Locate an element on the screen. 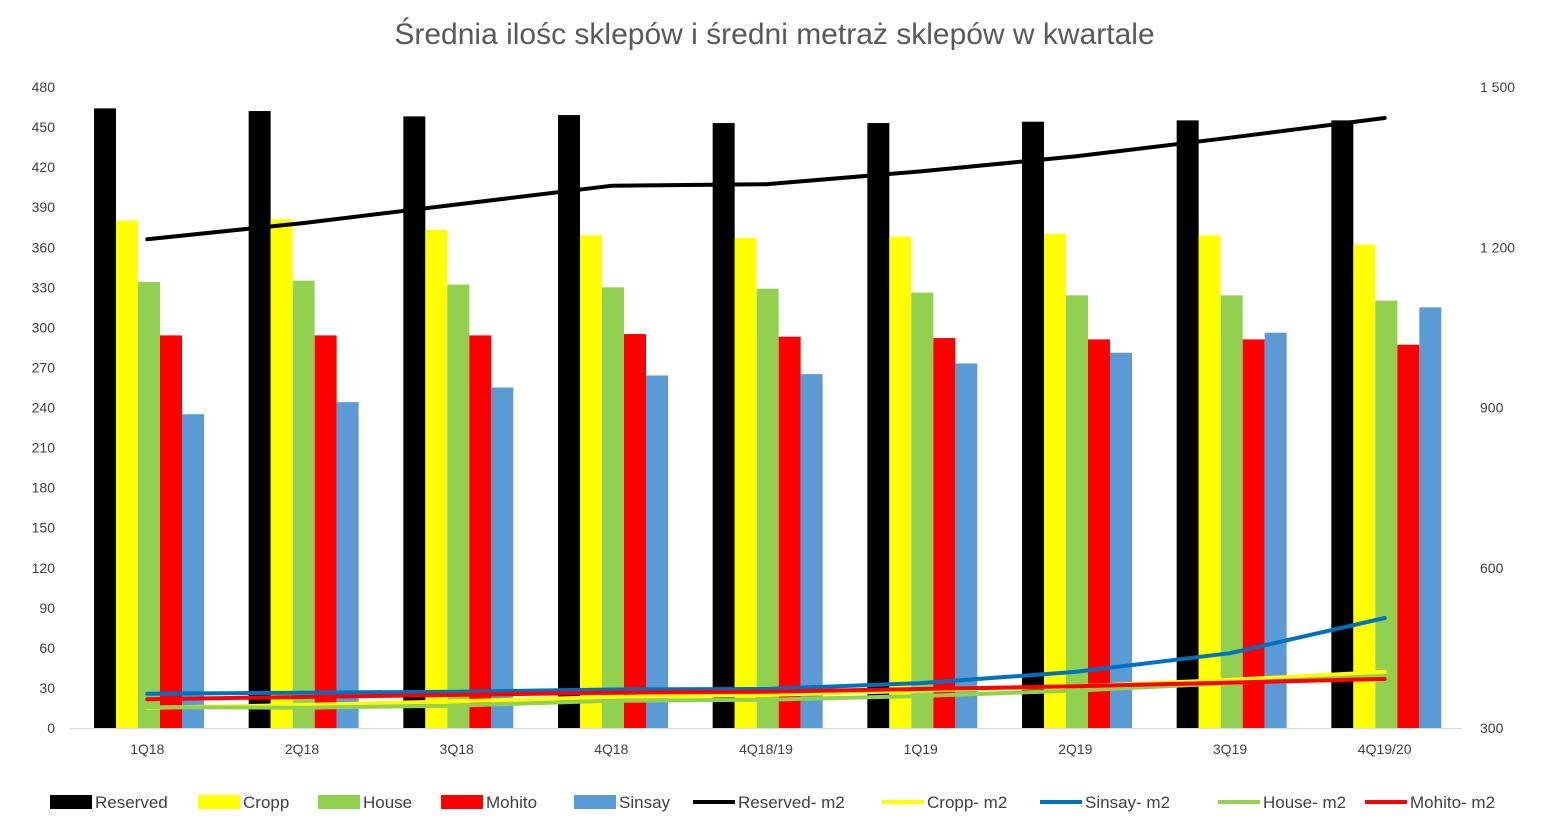 This screenshot has width=1549, height=834. y-left-tick-label: 240 is located at coordinates (44, 408).